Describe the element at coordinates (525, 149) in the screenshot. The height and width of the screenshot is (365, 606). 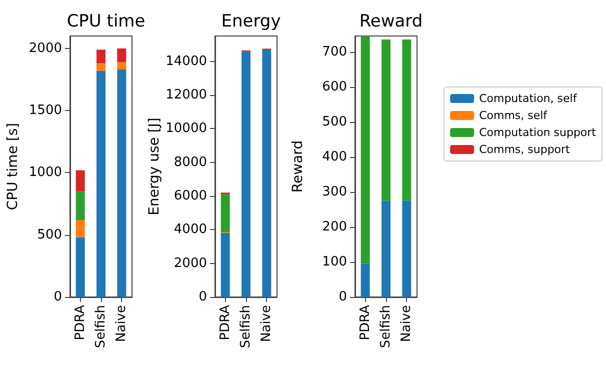
I see `legend-label: Comms, support` at that location.